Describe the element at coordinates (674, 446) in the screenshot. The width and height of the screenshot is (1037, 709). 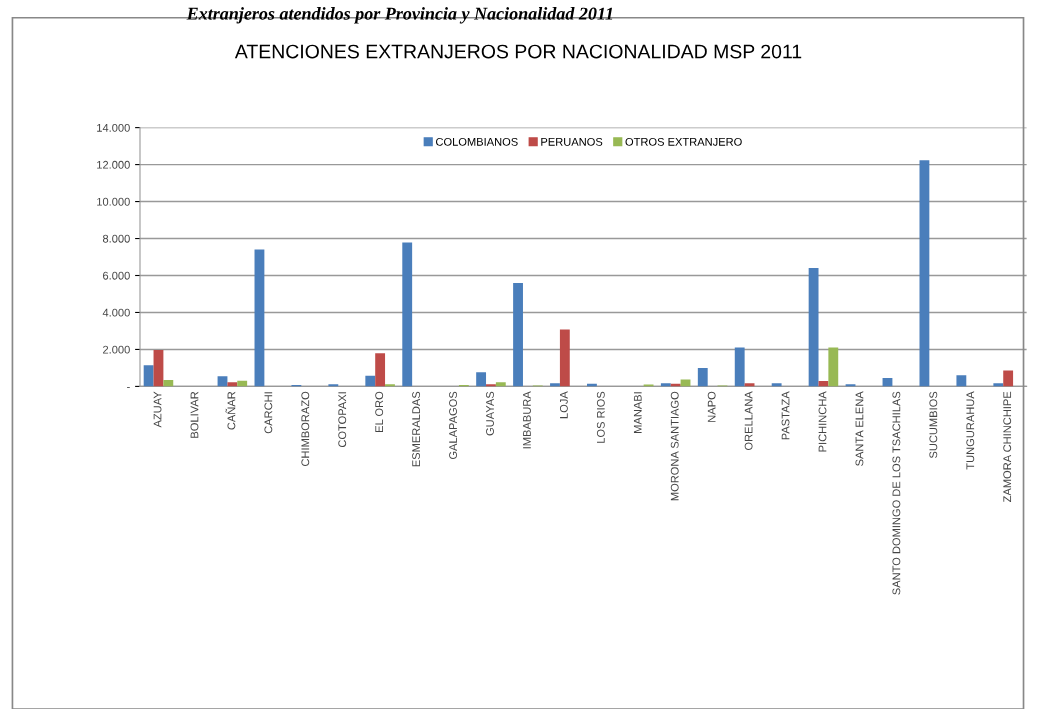
I see `x-tick-label: MORONA SANTIAGO` at that location.